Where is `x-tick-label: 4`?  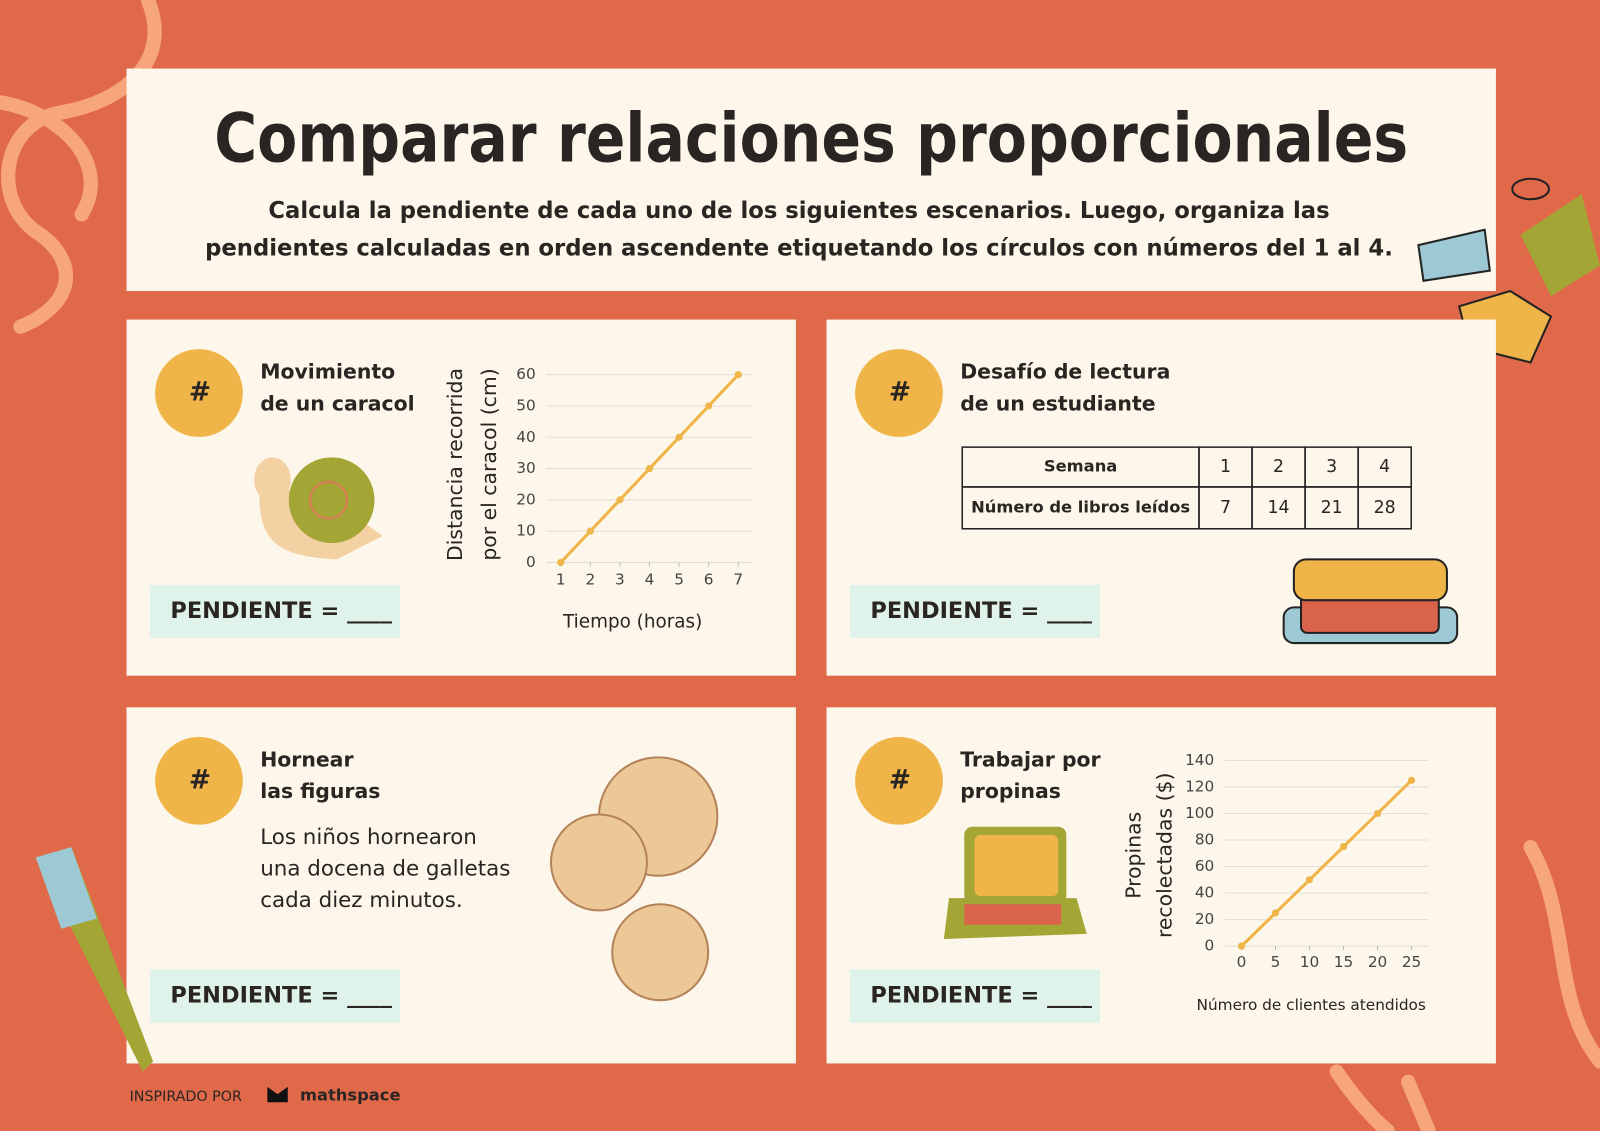
x-tick-label: 4 is located at coordinates (650, 579).